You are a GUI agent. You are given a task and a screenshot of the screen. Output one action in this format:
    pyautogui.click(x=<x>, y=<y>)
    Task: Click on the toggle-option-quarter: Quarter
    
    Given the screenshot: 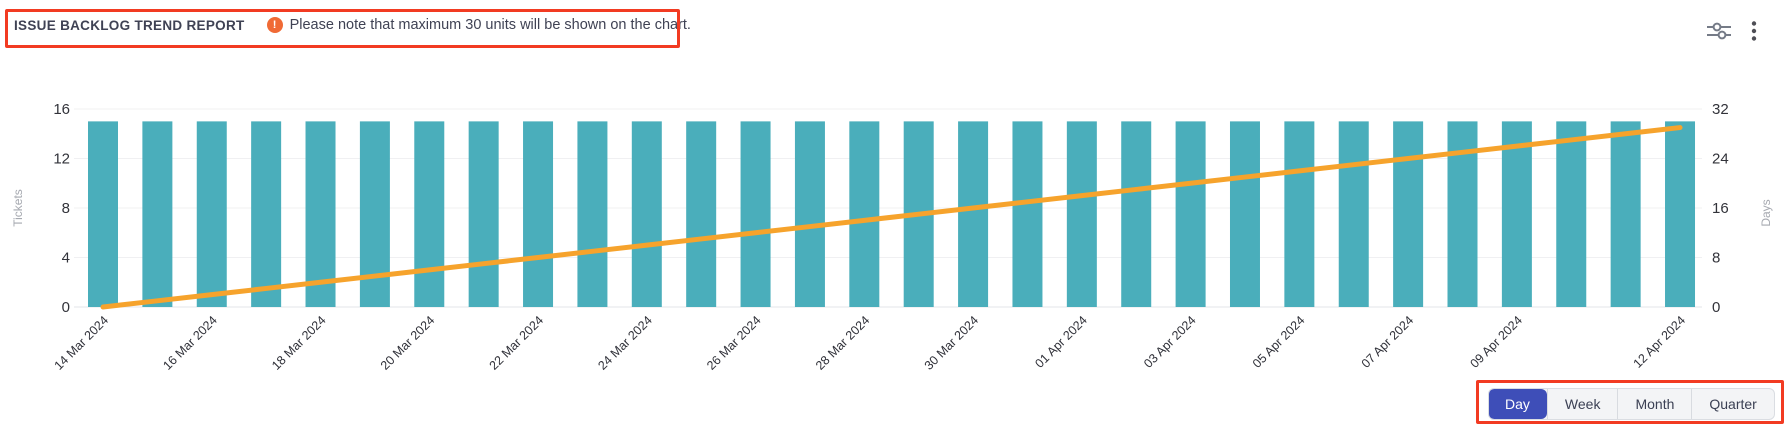 What is the action you would take?
    pyautogui.click(x=1732, y=404)
    